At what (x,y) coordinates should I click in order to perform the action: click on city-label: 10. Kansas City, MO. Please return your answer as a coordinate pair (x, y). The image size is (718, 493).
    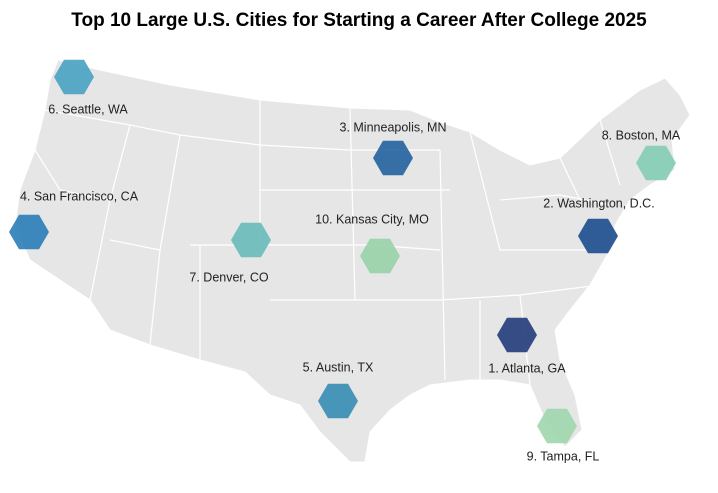
    Looking at the image, I should click on (372, 219).